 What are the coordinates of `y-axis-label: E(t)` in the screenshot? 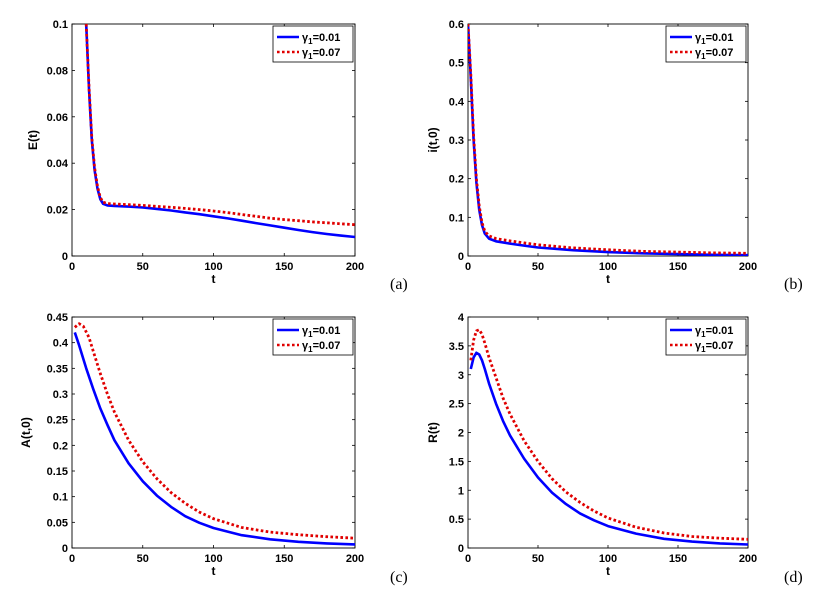 It's located at (33, 140).